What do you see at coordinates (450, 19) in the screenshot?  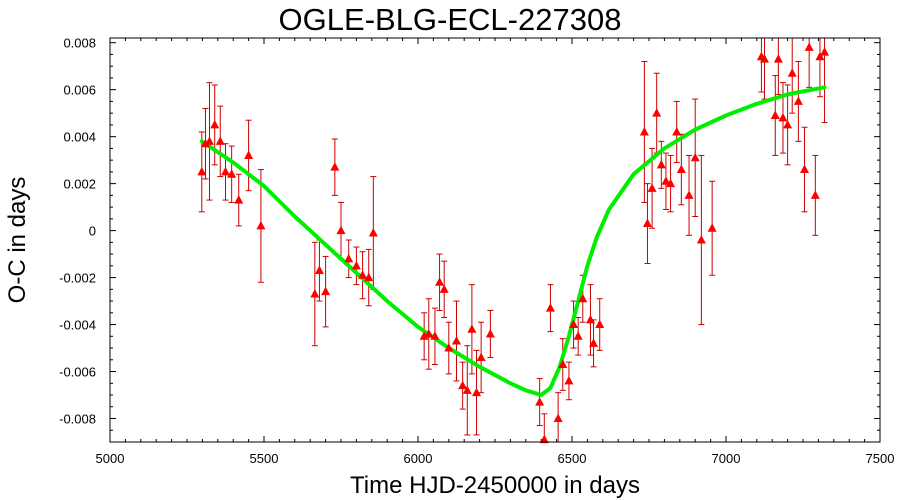 I see `chart-title: OGLE-BLG-ECL-227308` at bounding box center [450, 19].